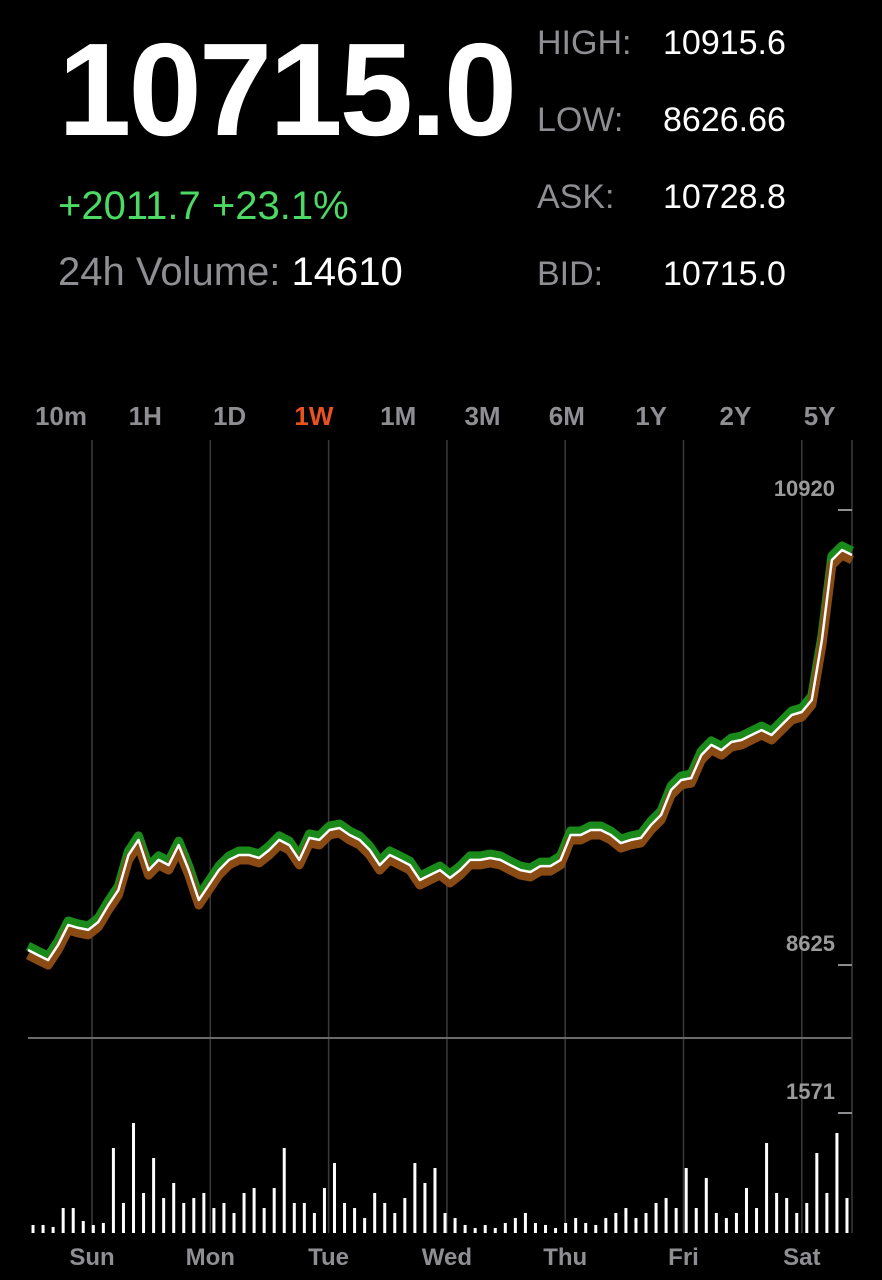 This screenshot has width=882, height=1280. What do you see at coordinates (347, 272) in the screenshot?
I see `volume-value: 14610` at bounding box center [347, 272].